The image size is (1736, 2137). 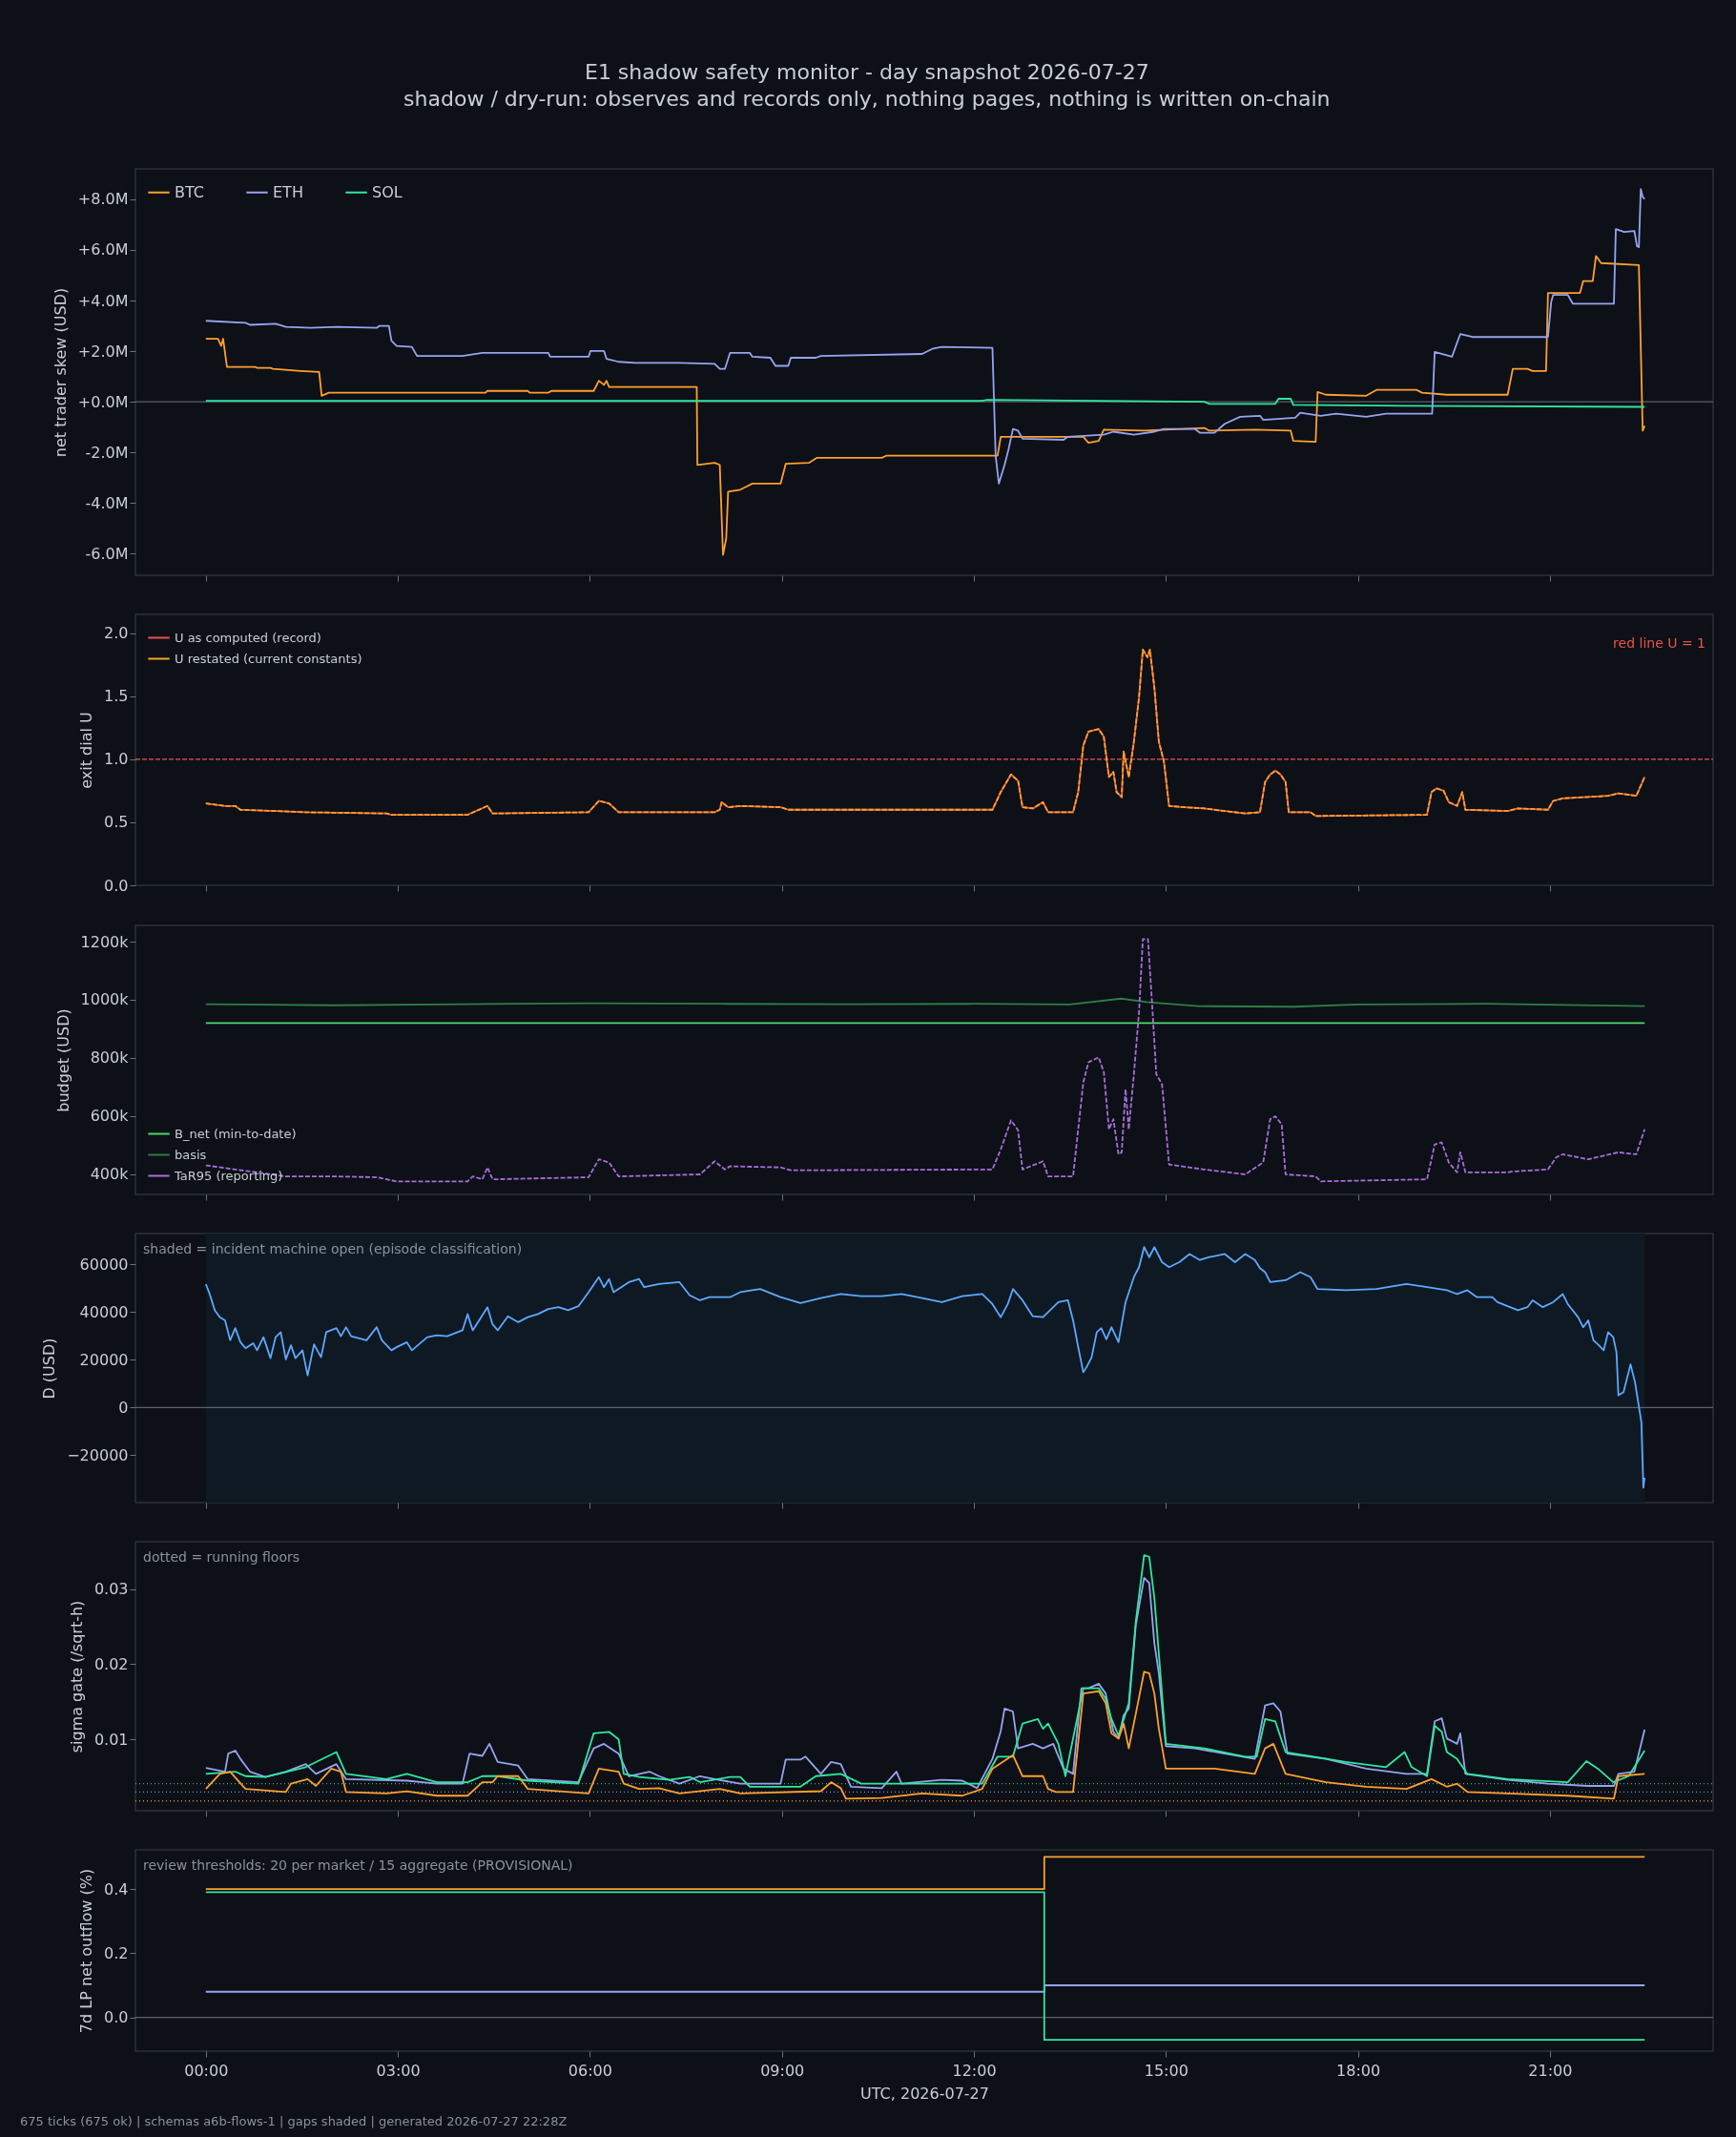 I want to click on legend-label: B_net (min-to-date), so click(x=236, y=1133).